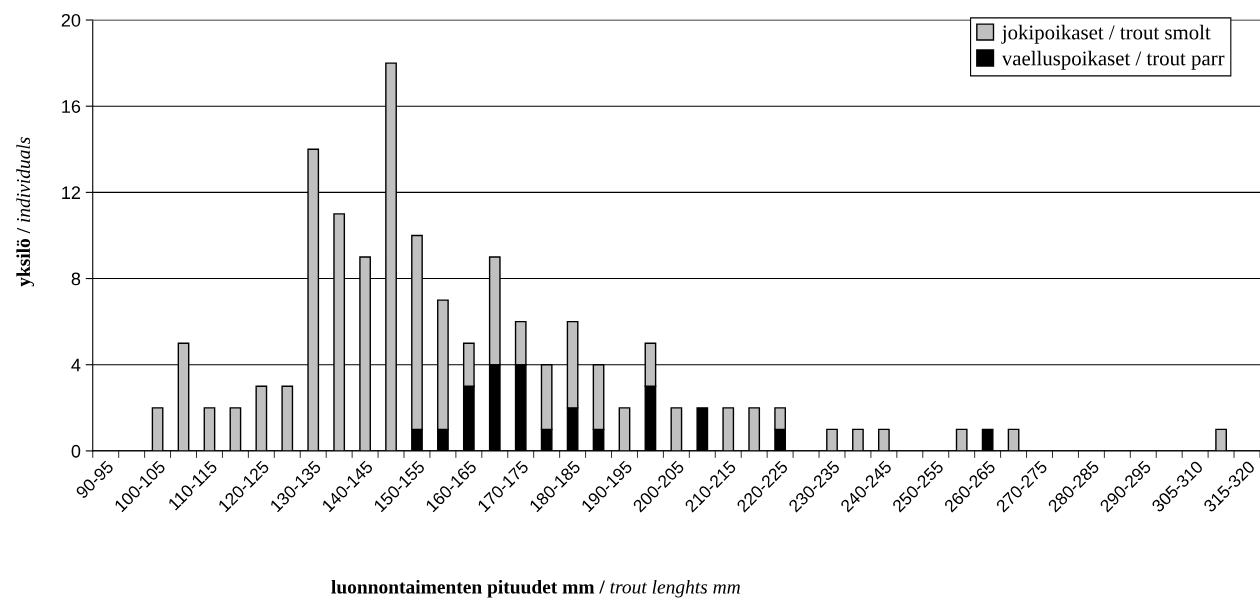 Image resolution: width=1260 pixels, height=616 pixels. What do you see at coordinates (76, 279) in the screenshot?
I see `y-tick-label: 8` at bounding box center [76, 279].